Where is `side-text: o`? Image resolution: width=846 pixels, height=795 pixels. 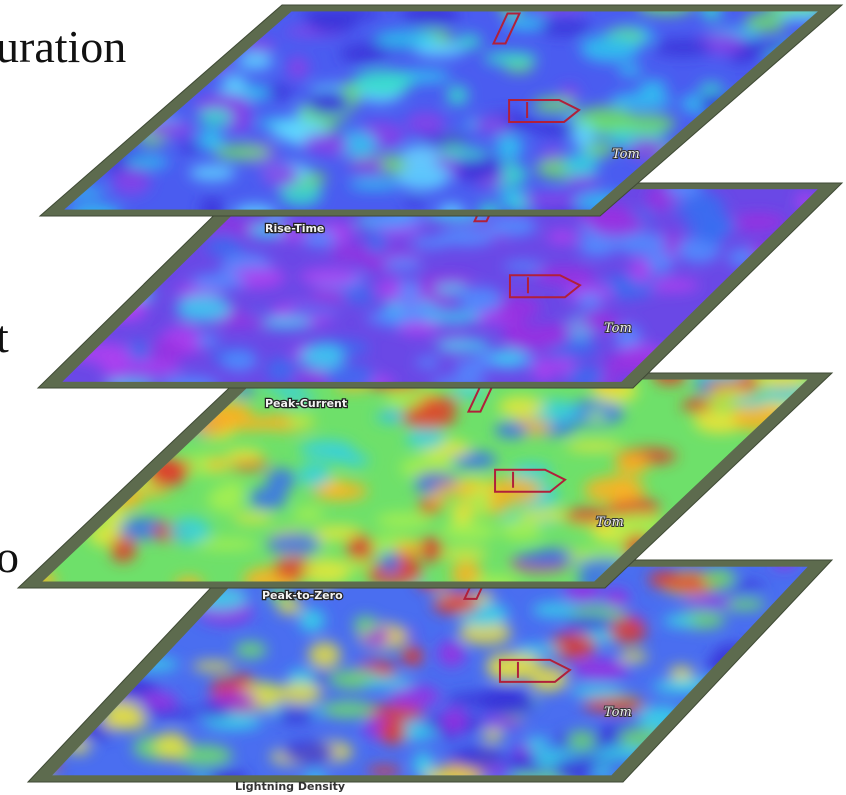 side-text: o is located at coordinates (9, 556).